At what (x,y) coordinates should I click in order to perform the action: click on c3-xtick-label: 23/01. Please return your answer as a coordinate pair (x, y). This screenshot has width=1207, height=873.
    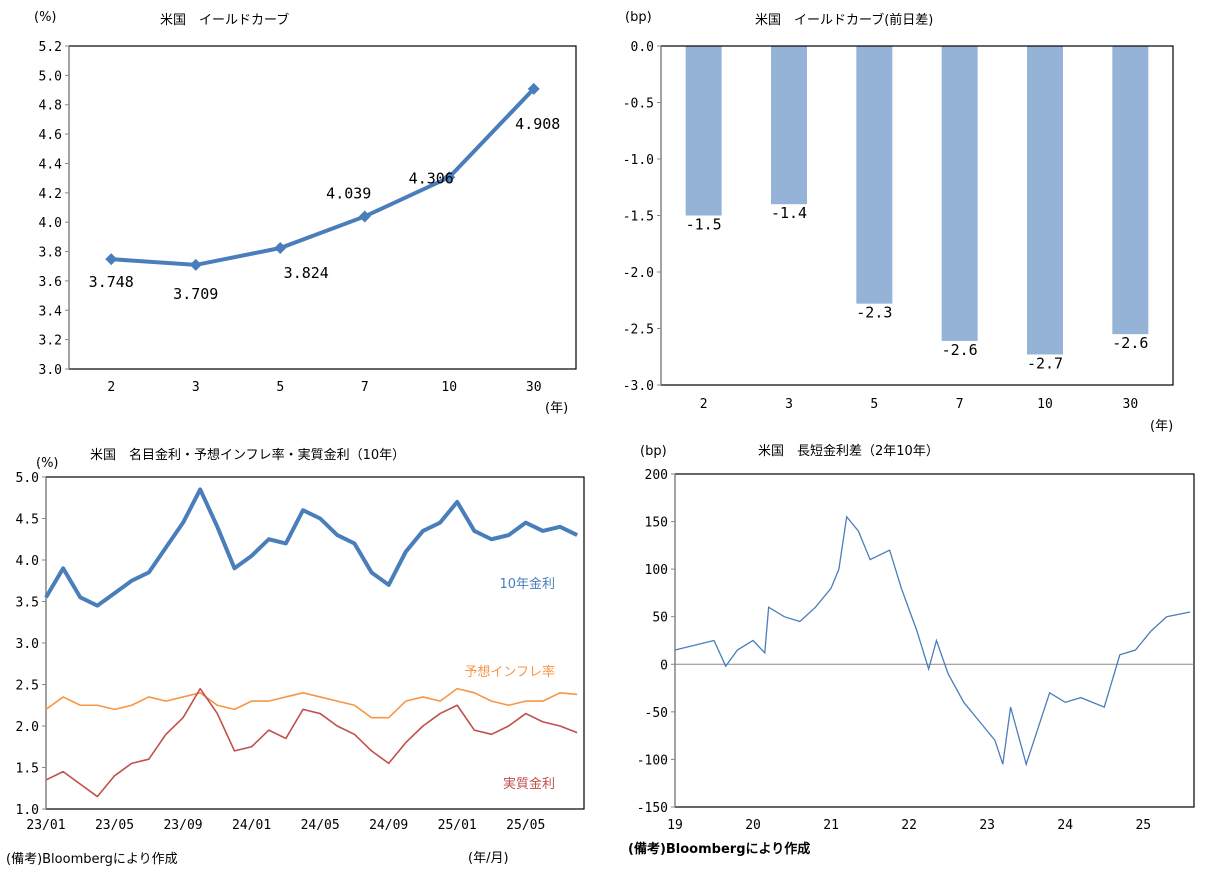
    Looking at the image, I should click on (45, 825).